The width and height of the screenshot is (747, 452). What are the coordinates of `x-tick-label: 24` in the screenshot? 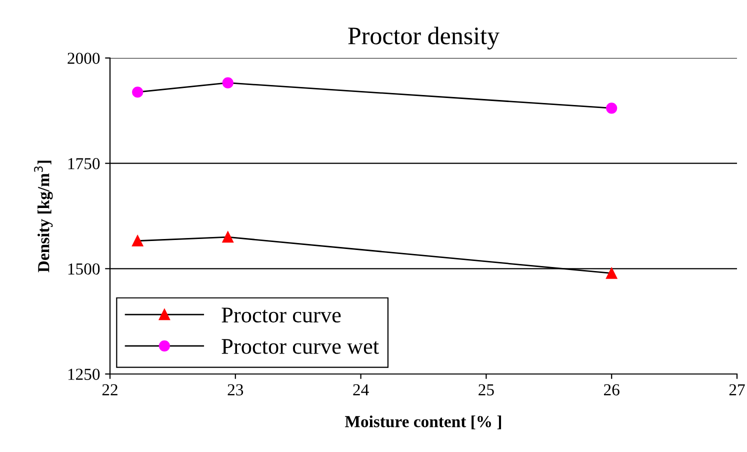 It's located at (361, 390).